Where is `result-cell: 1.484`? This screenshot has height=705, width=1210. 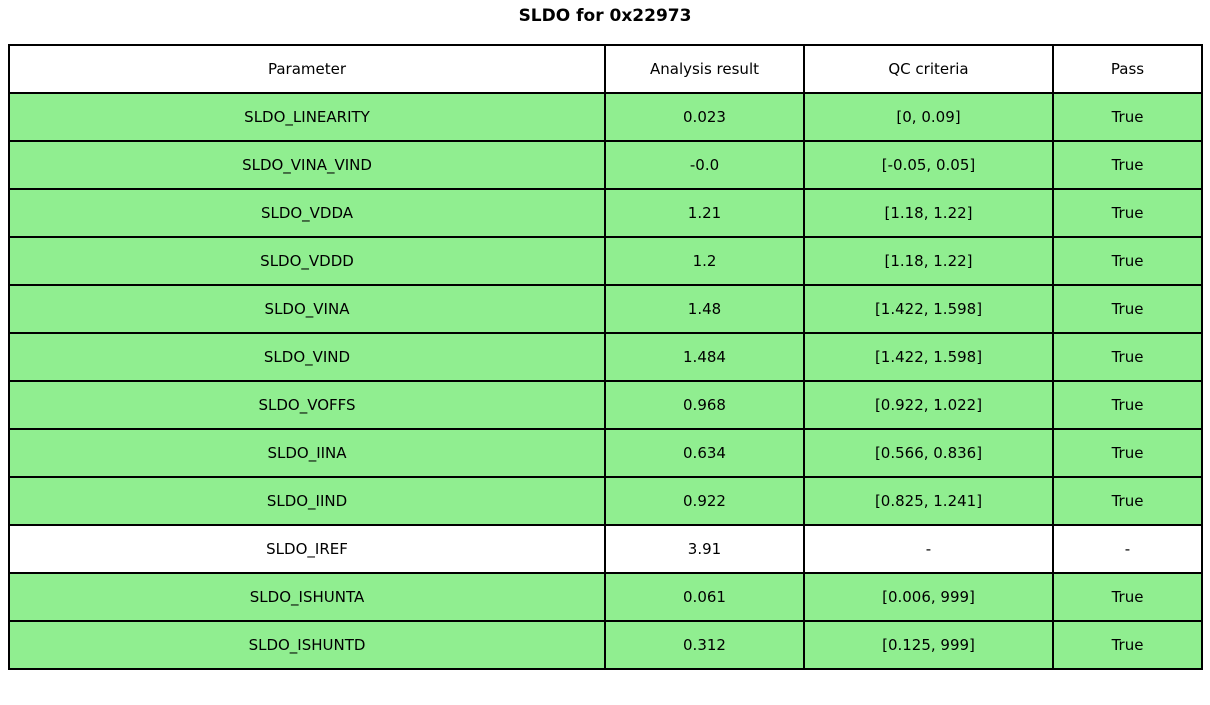
result-cell: 1.484 is located at coordinates (704, 357).